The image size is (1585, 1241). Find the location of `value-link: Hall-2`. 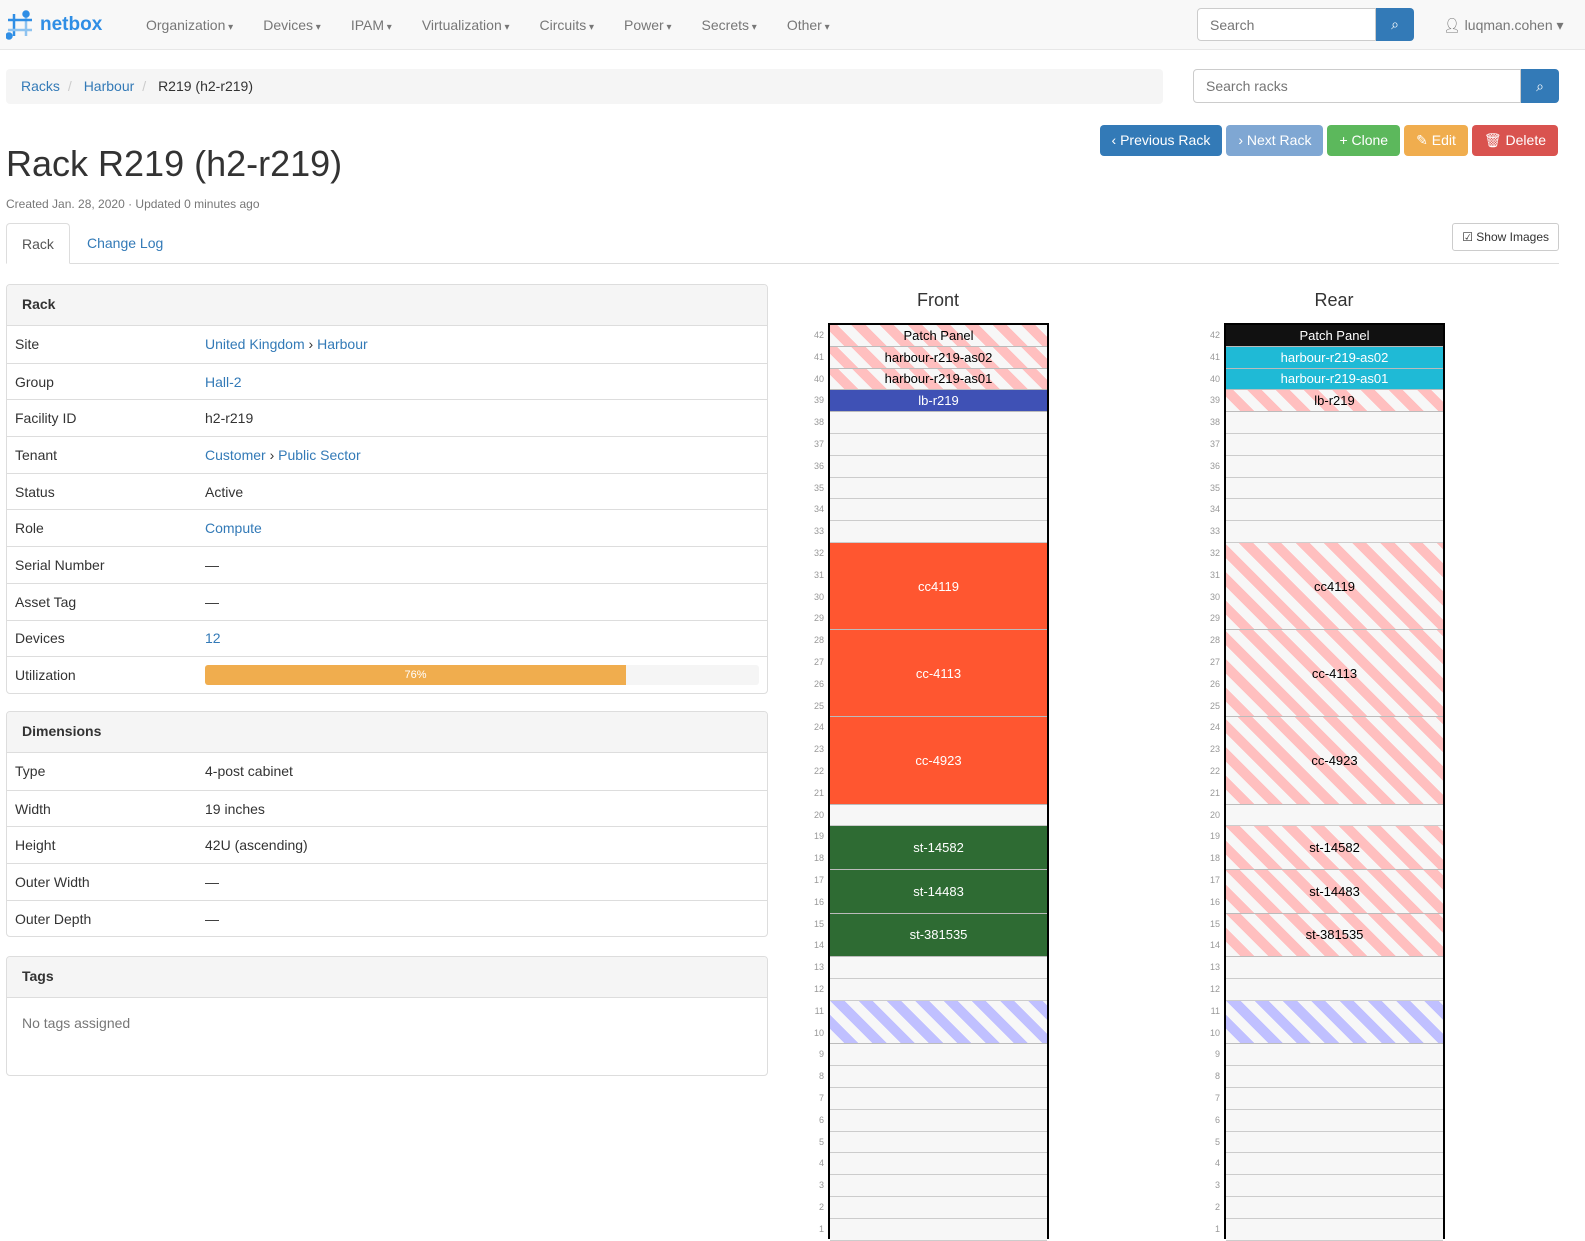

value-link: Hall-2 is located at coordinates (223, 381).